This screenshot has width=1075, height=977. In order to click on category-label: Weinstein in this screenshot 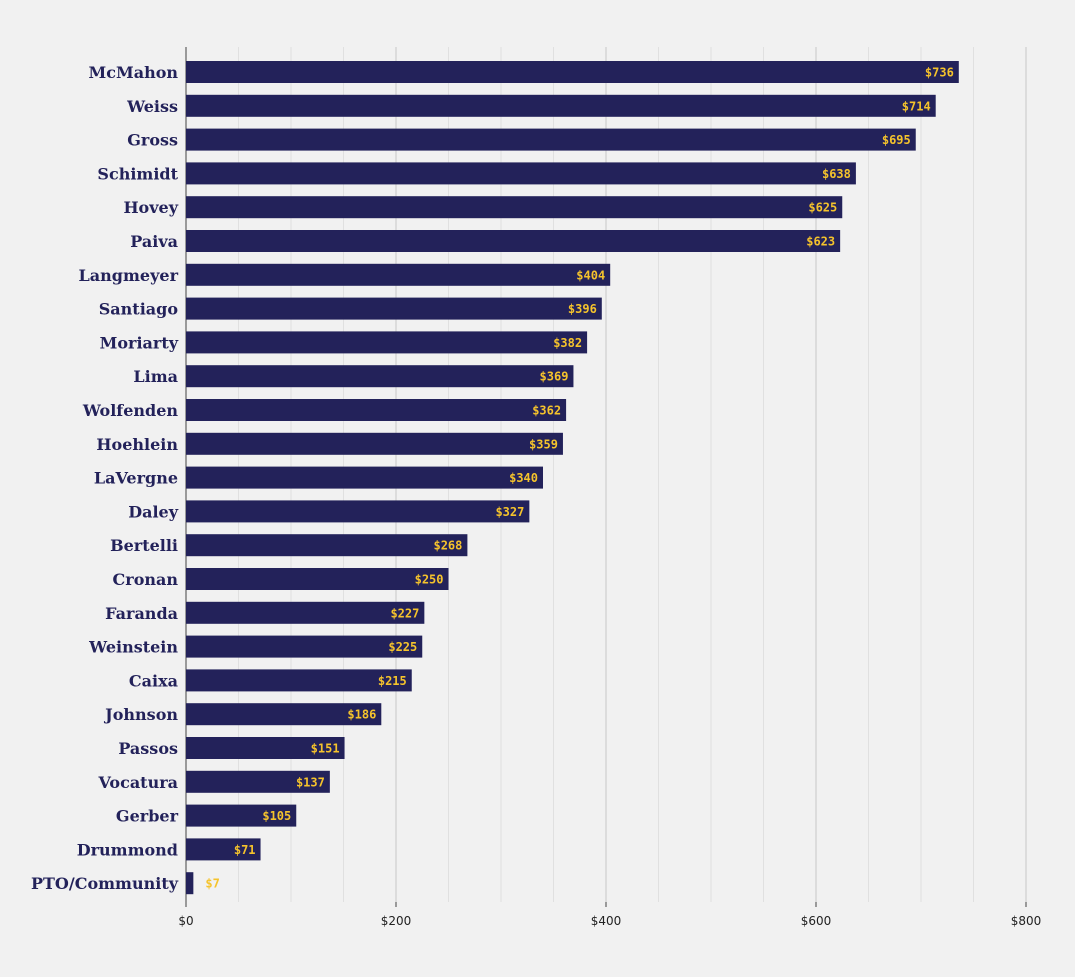, I will do `click(133, 647)`.